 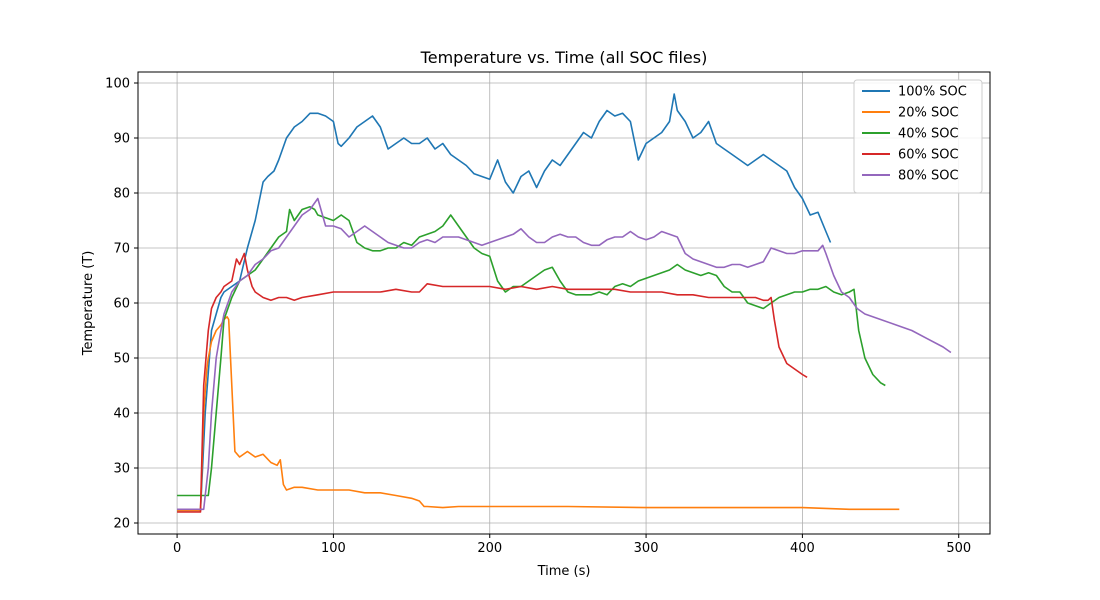 What do you see at coordinates (121, 414) in the screenshot?
I see `y-tick-label: 40` at bounding box center [121, 414].